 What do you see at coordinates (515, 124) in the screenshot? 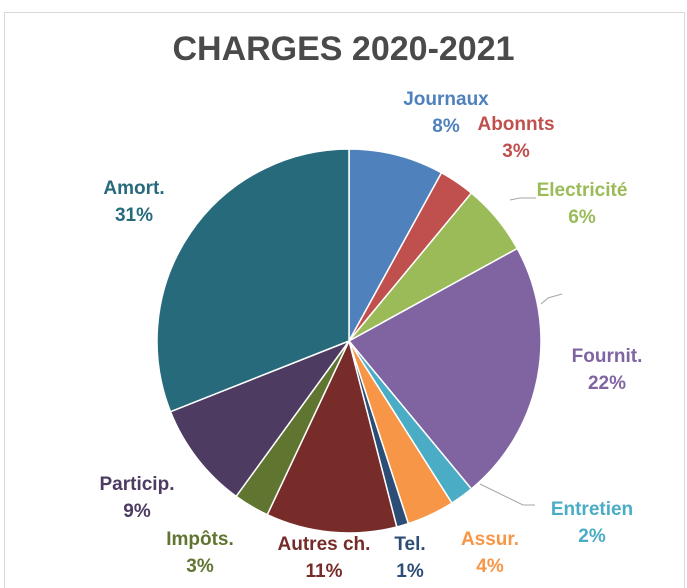
I see `slice-label: Abonnts` at bounding box center [515, 124].